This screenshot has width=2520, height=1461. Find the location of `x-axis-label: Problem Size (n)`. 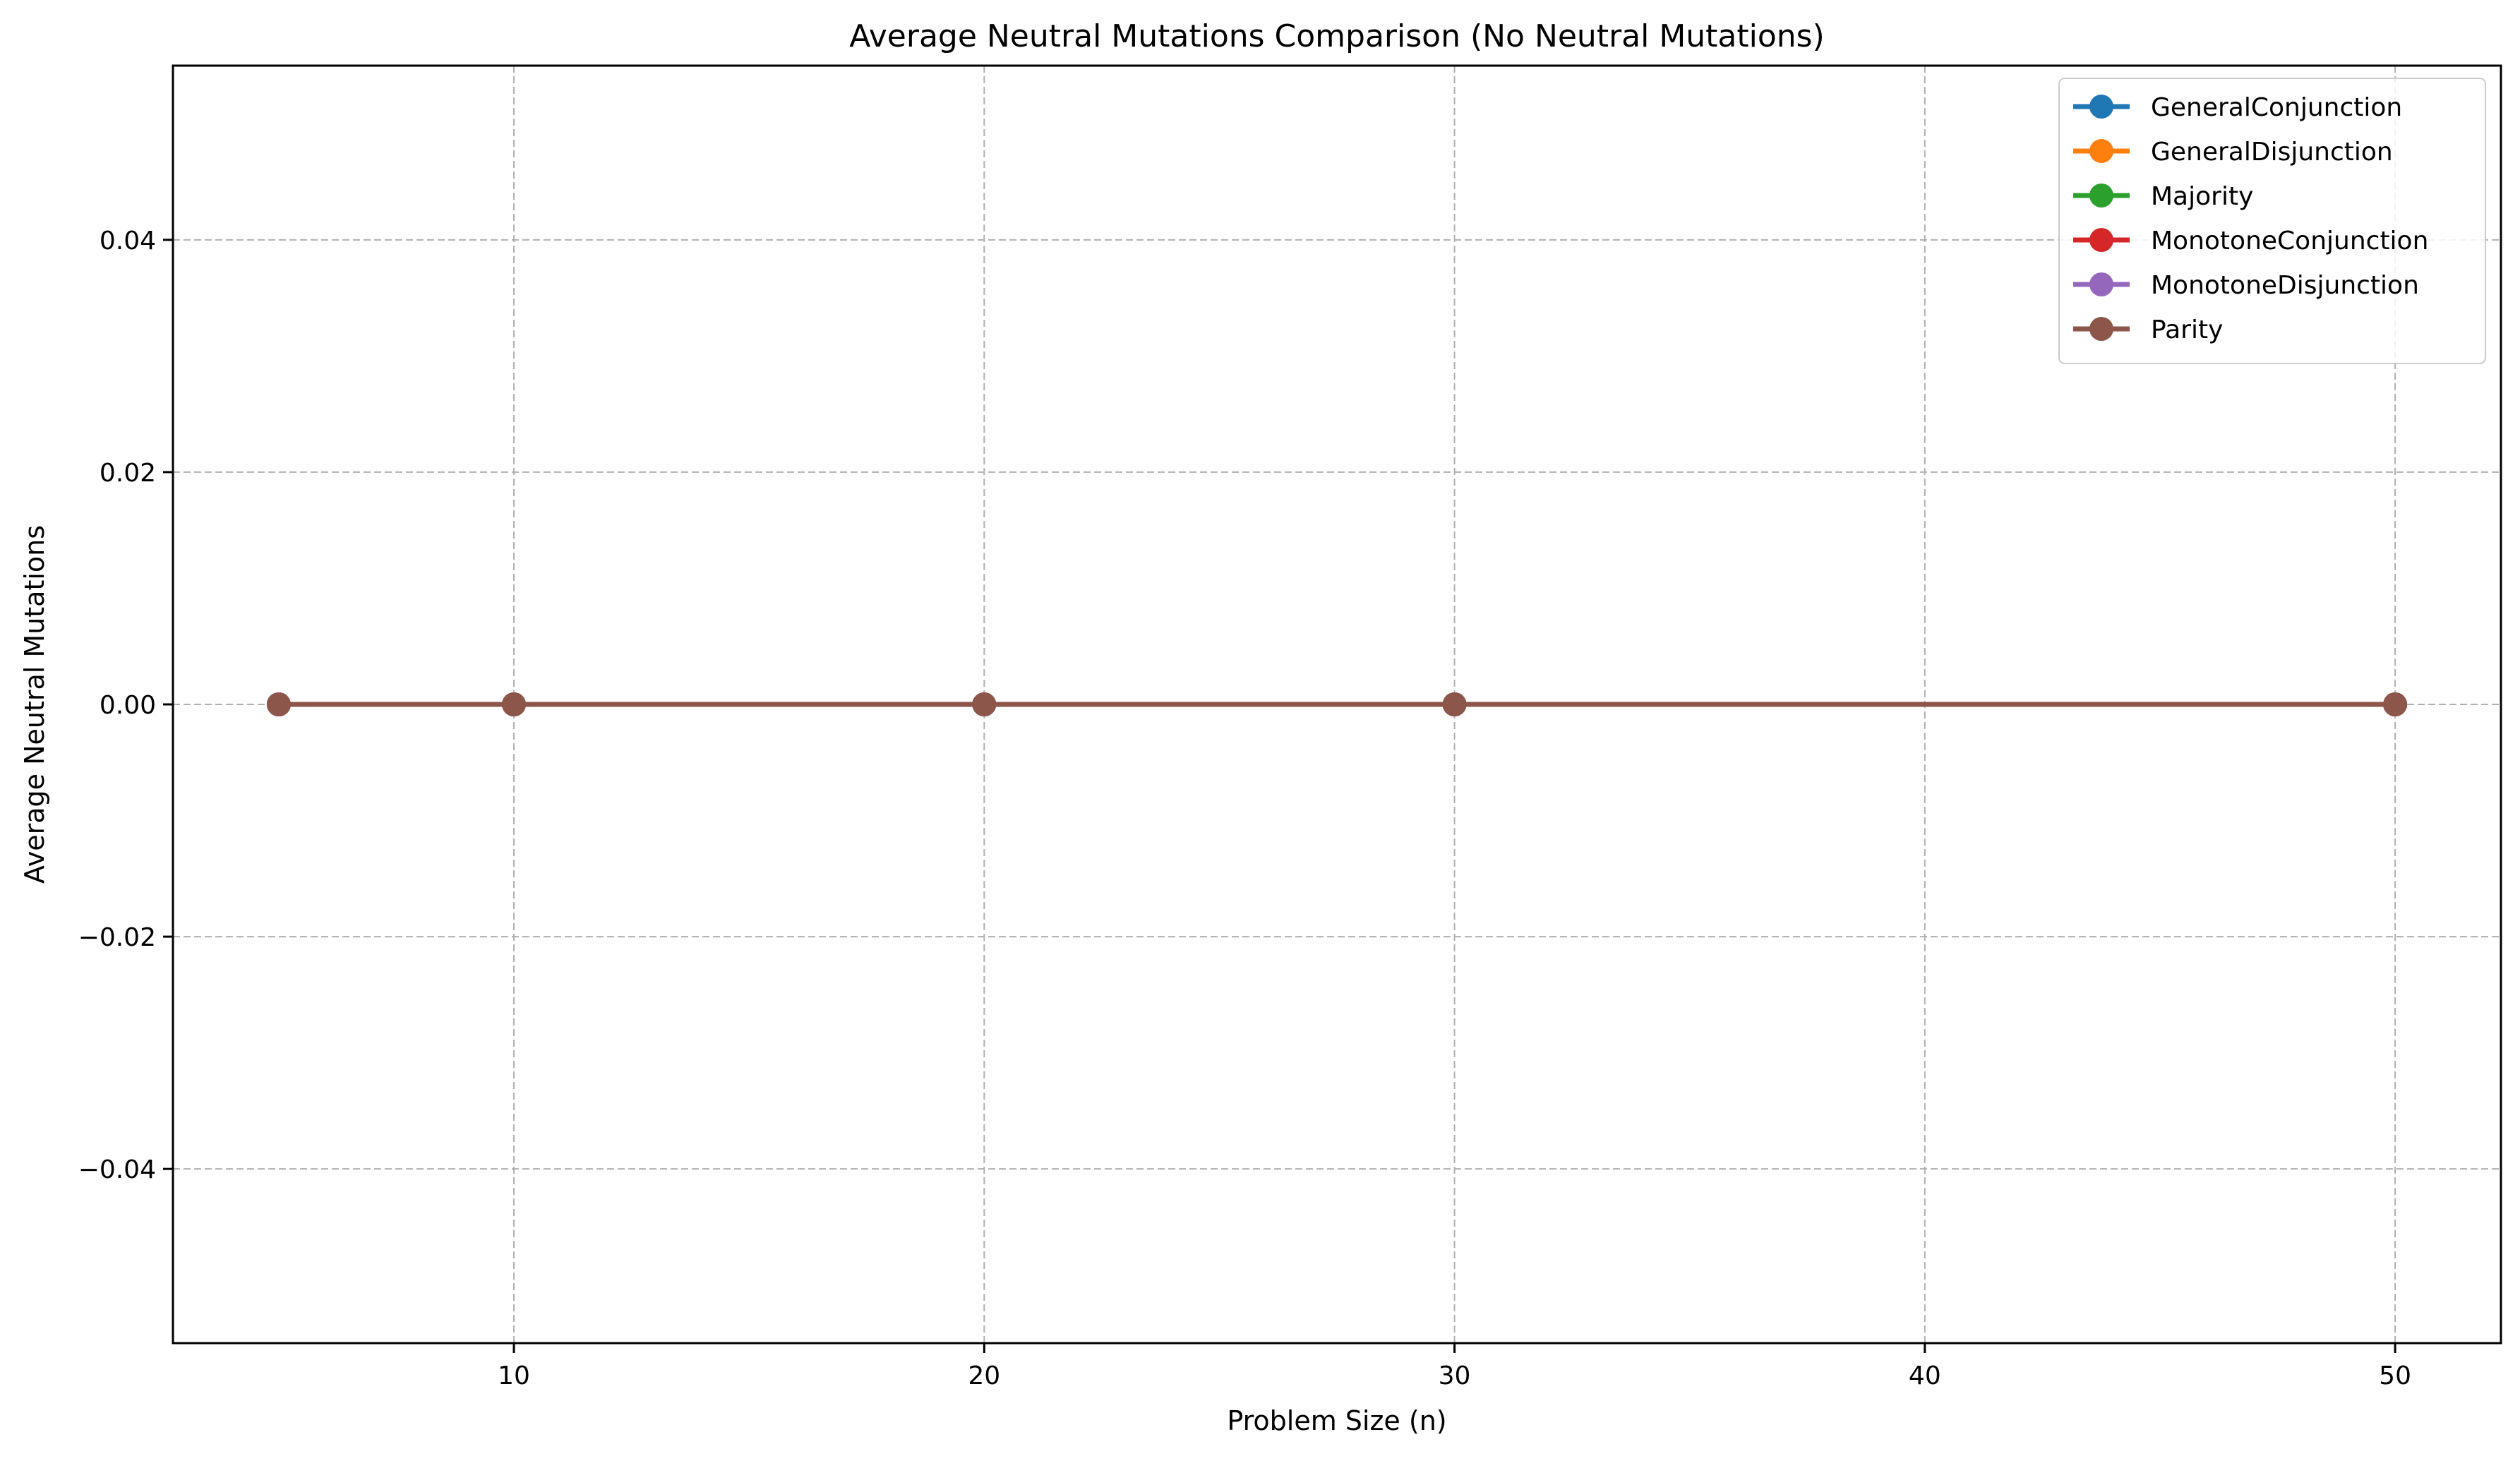

x-axis-label: Problem Size (n) is located at coordinates (1336, 1420).